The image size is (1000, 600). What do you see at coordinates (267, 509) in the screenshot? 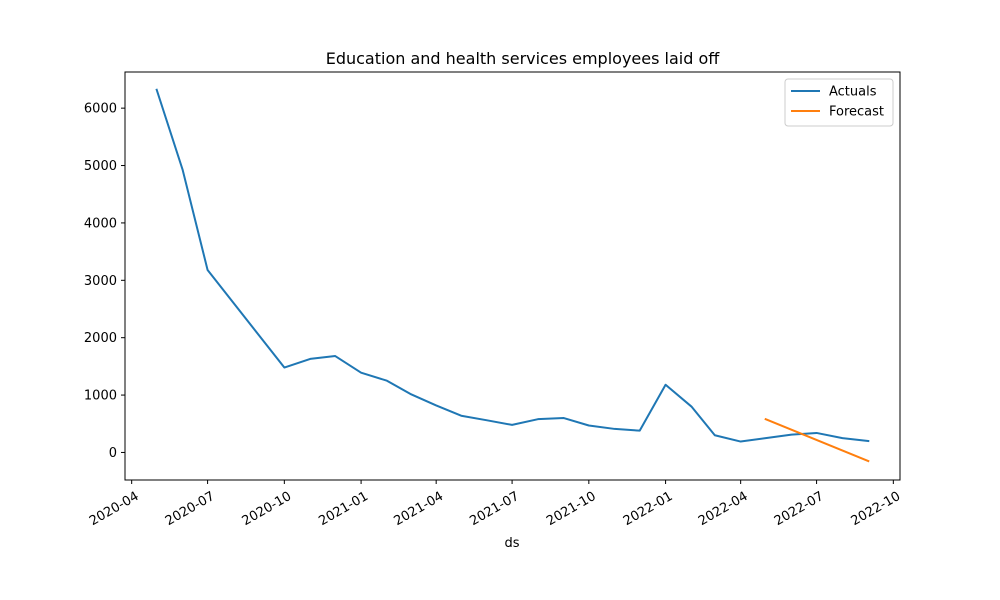
I see `x-tick-label: 2020-10` at bounding box center [267, 509].